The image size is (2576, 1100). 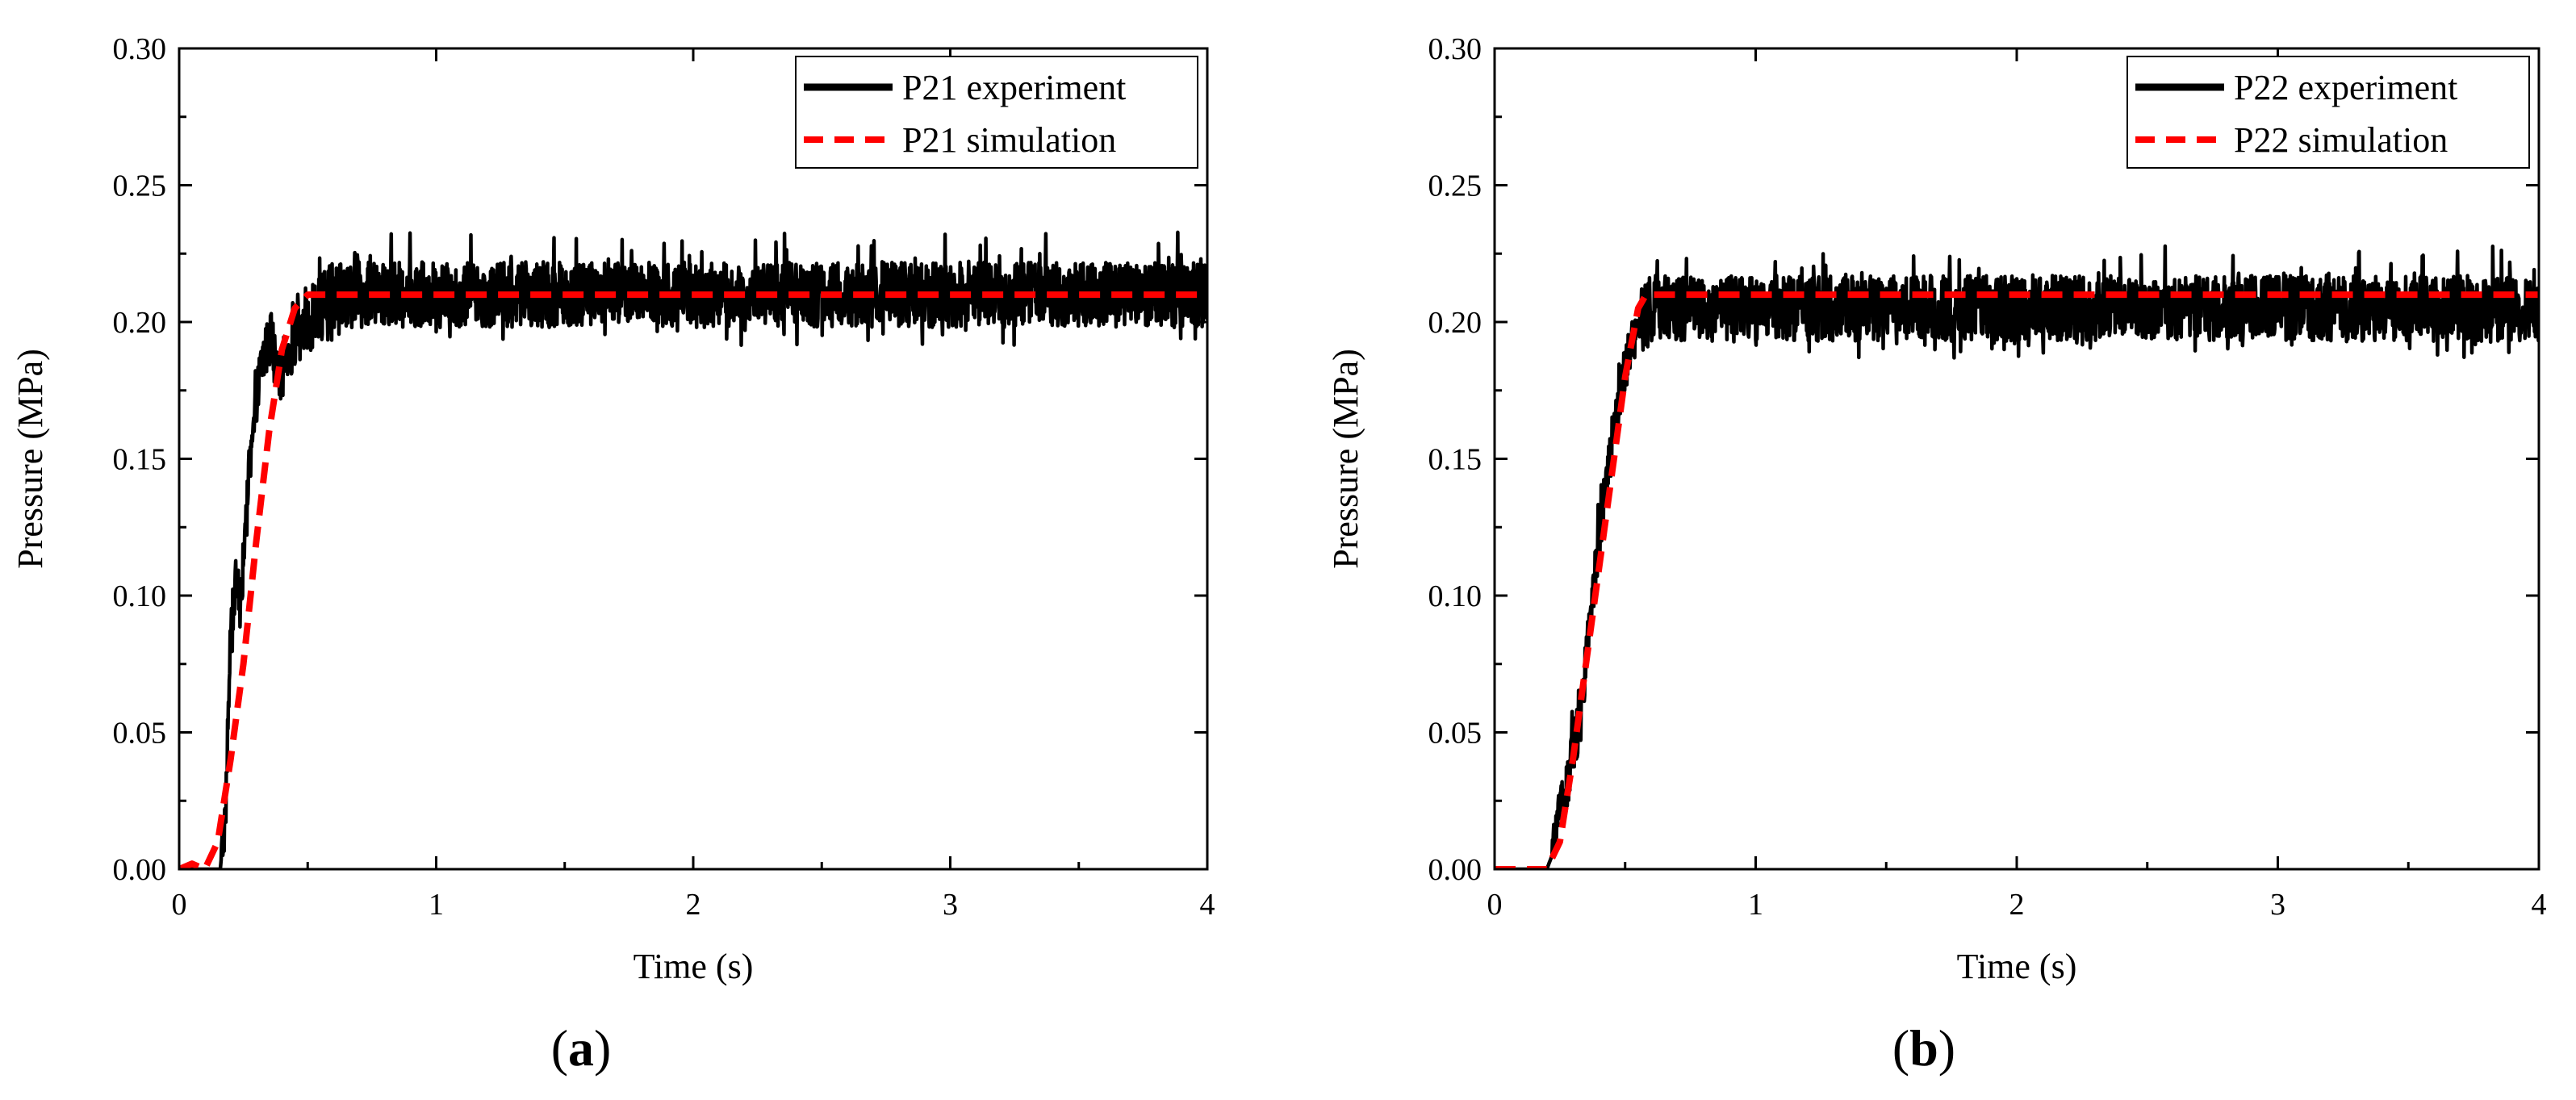 What do you see at coordinates (1014, 87) in the screenshot?
I see `legend-label: P21 experiment` at bounding box center [1014, 87].